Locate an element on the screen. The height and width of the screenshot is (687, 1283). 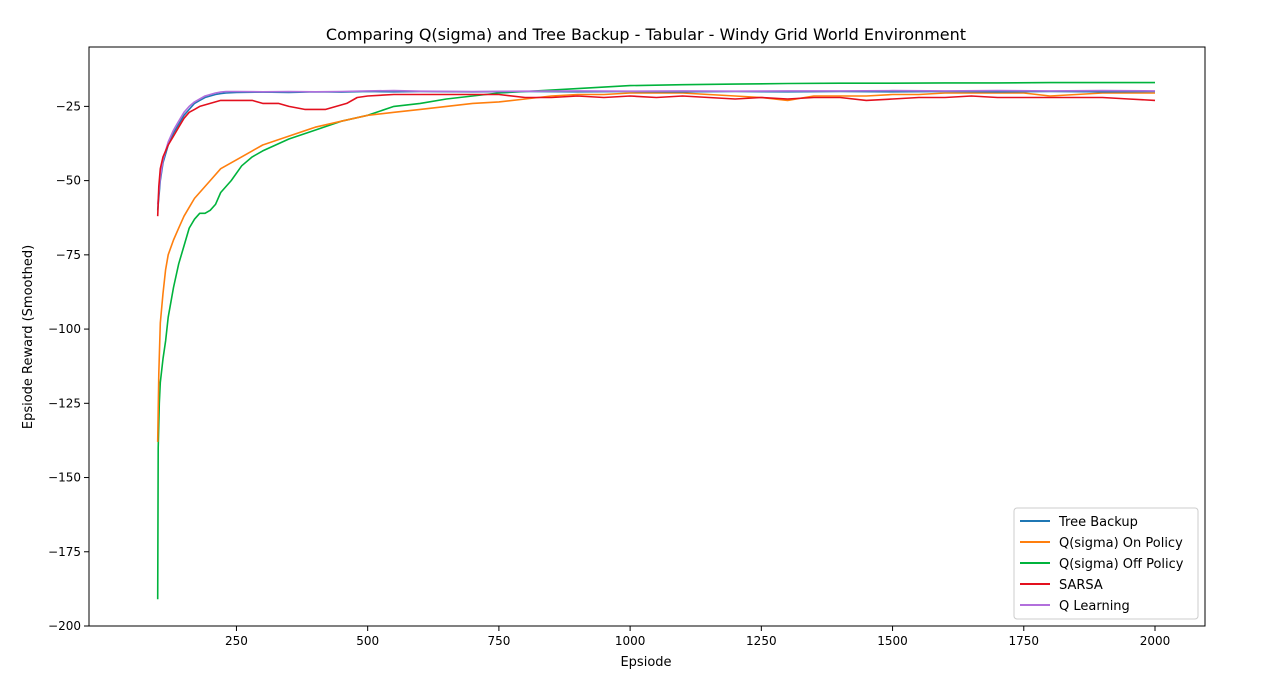
series-line-sarsa is located at coordinates (656, 155).